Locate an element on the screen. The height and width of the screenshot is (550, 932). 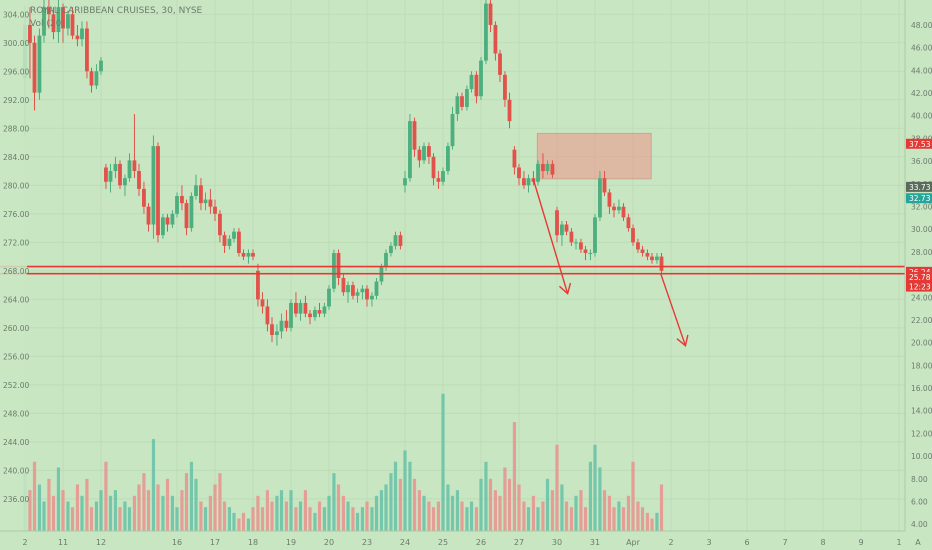
time-axis-tick-label: 23 is located at coordinates (367, 542).